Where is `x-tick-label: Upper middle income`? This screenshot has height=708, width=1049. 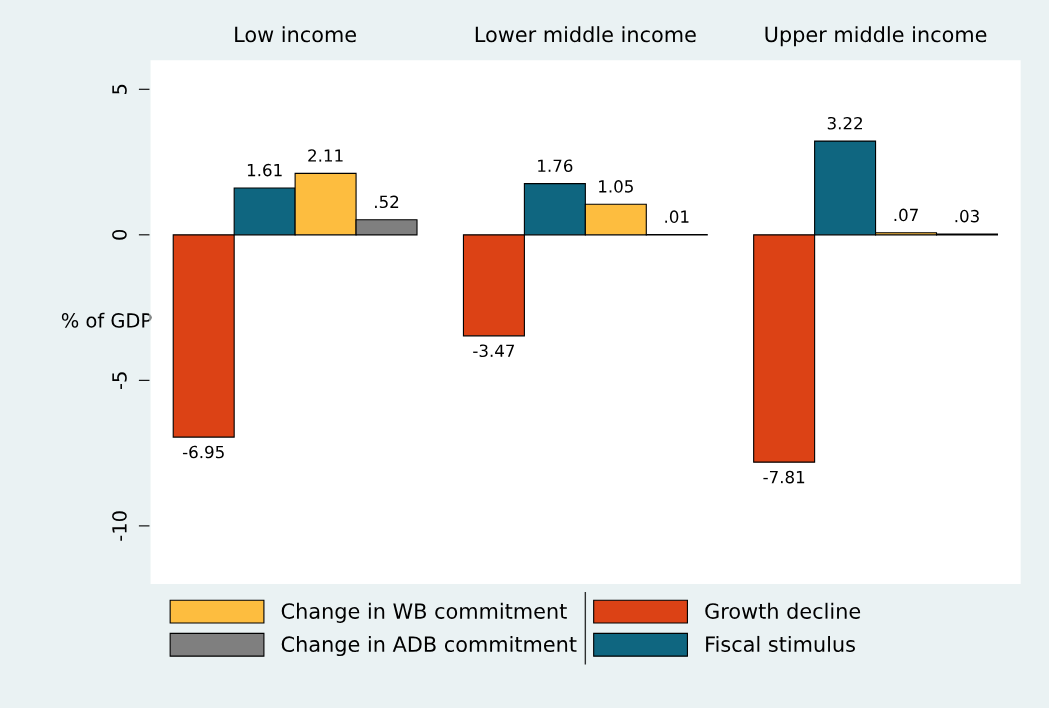 x-tick-label: Upper middle income is located at coordinates (876, 36).